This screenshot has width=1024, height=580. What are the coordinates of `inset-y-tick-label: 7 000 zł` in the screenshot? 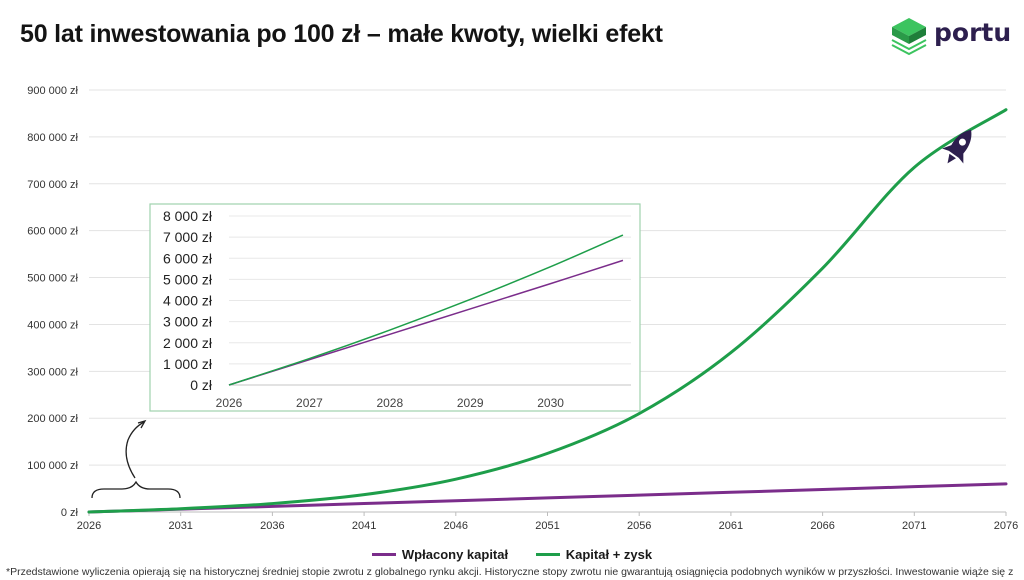 It's located at (188, 237).